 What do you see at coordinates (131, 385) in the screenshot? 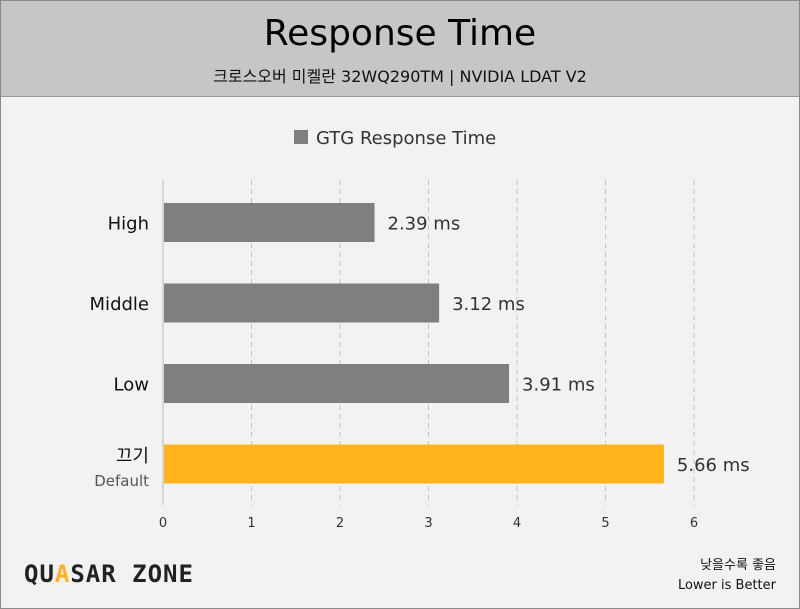
I see `category-label-2: Low` at bounding box center [131, 385].